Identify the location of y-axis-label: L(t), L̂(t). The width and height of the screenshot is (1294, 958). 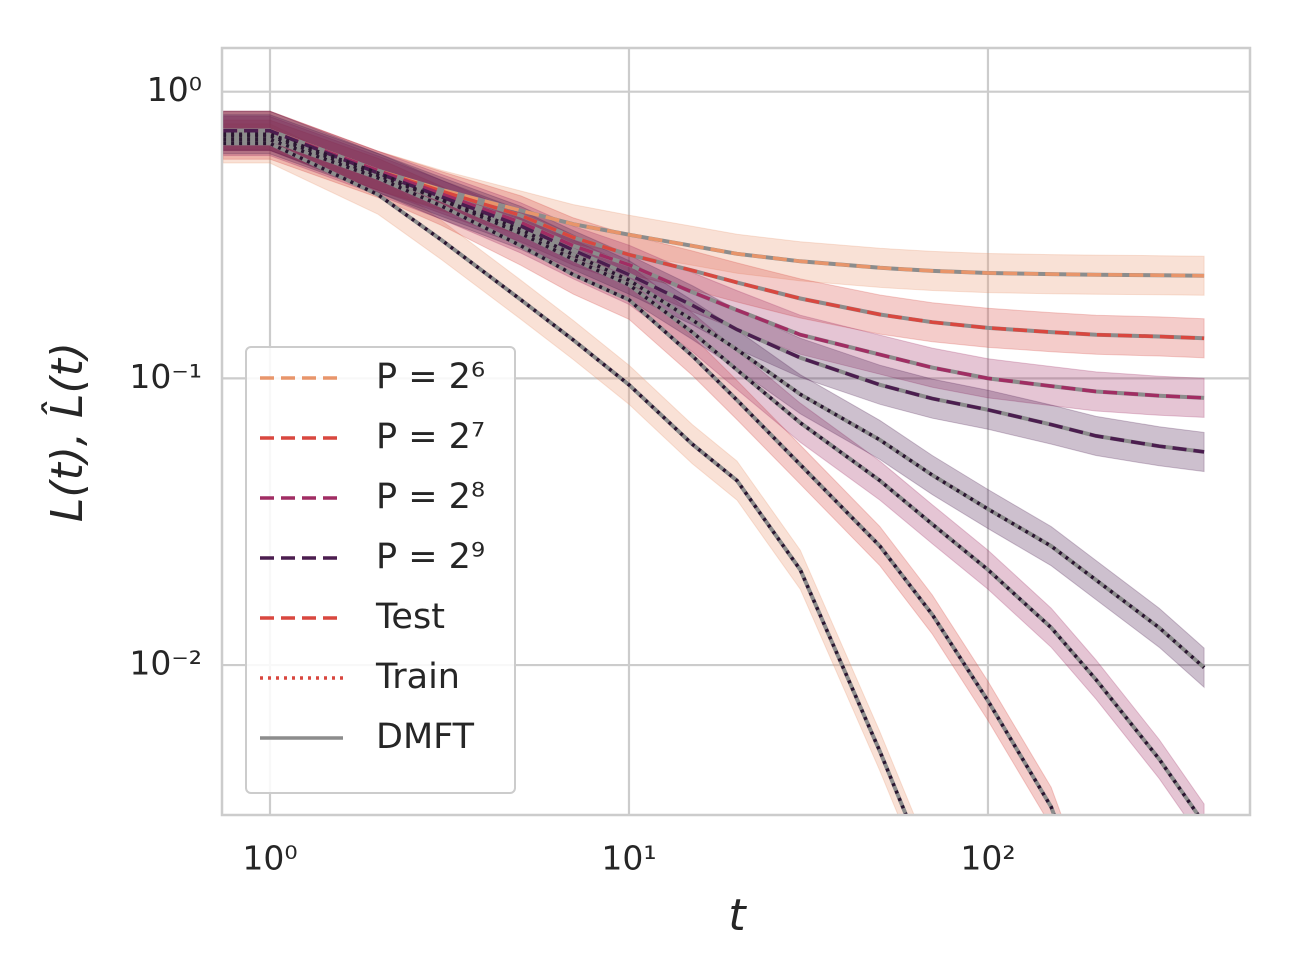
(66, 432).